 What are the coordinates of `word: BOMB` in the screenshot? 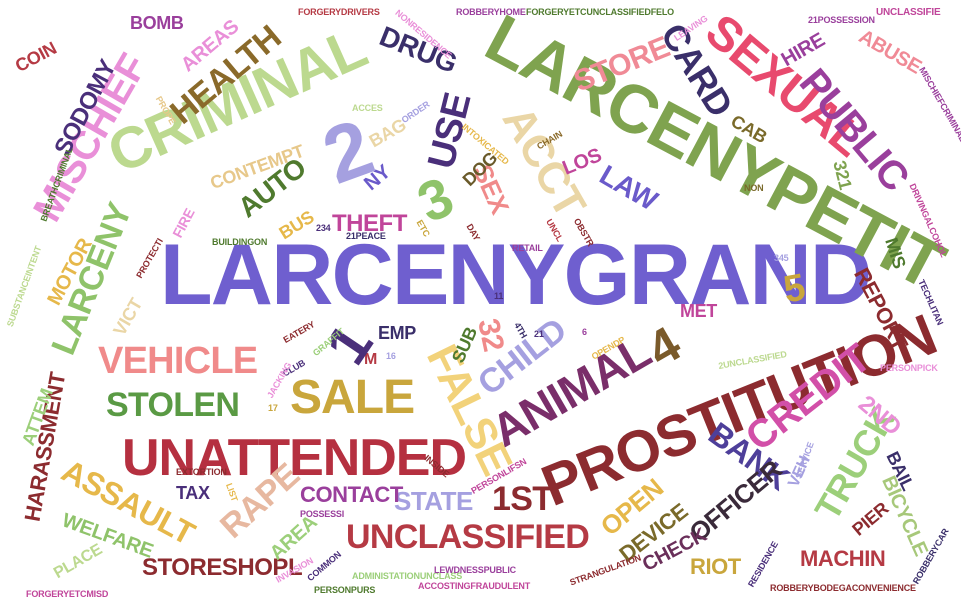 It's located at (157, 23).